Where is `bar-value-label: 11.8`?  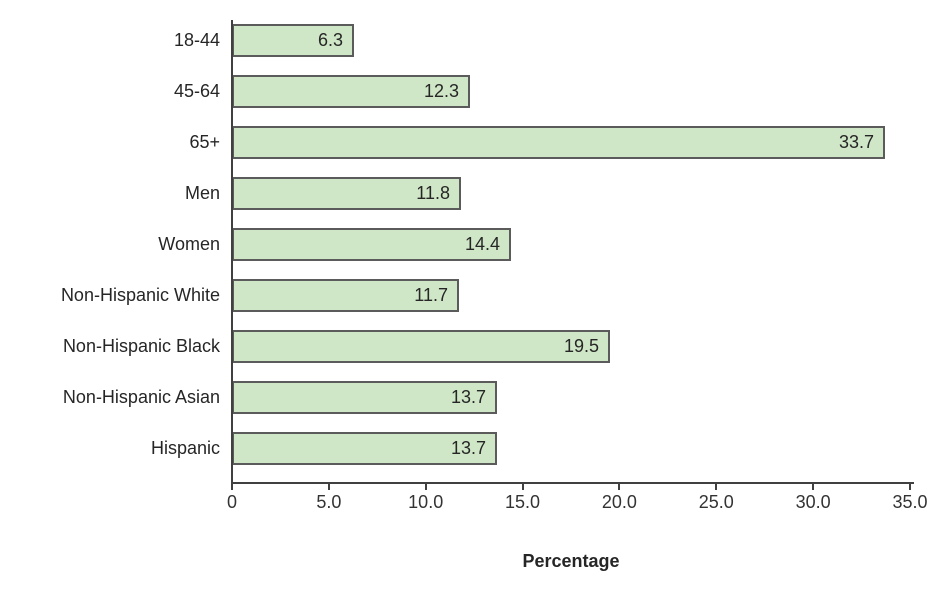 bar-value-label: 11.8 is located at coordinates (433, 193).